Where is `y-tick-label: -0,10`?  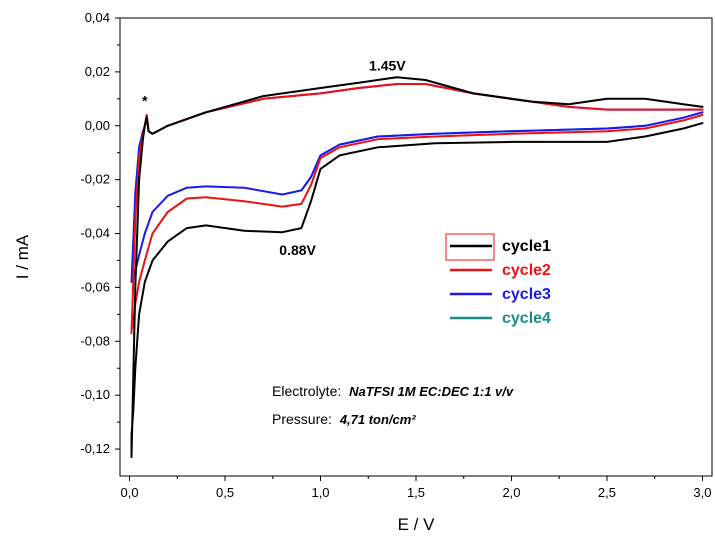 y-tick-label: -0,10 is located at coordinates (95, 394).